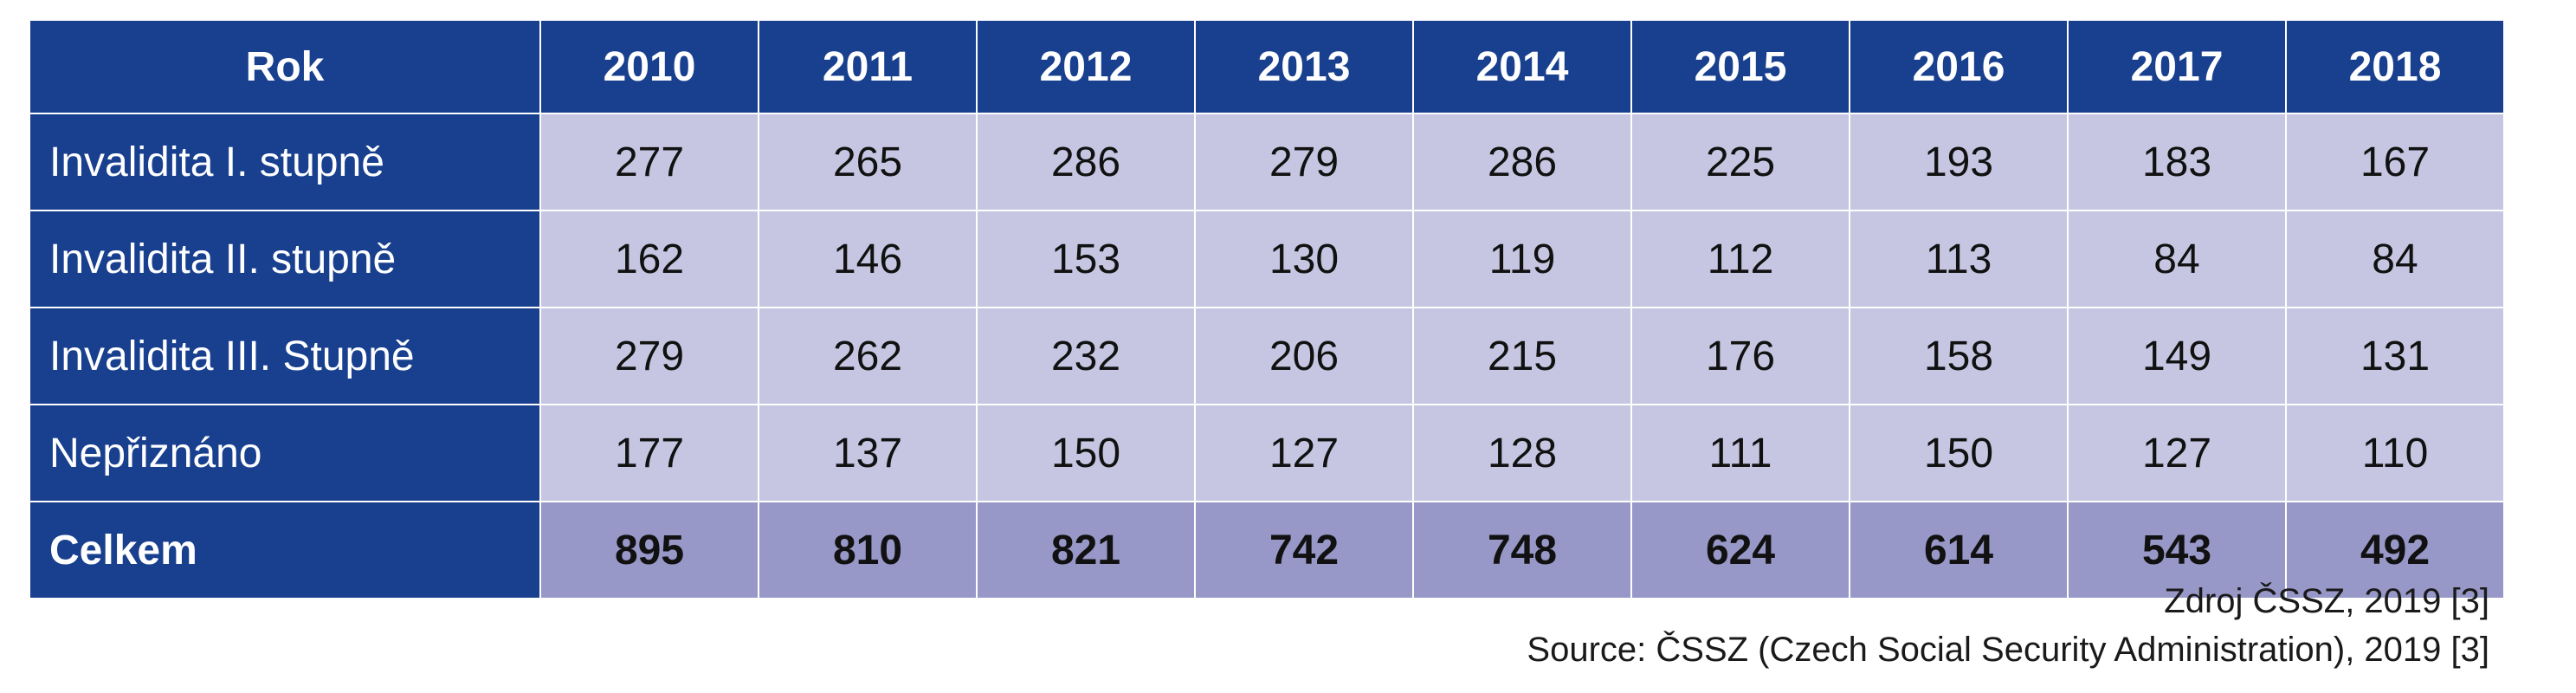  I want to click on table-cell: 146, so click(868, 259).